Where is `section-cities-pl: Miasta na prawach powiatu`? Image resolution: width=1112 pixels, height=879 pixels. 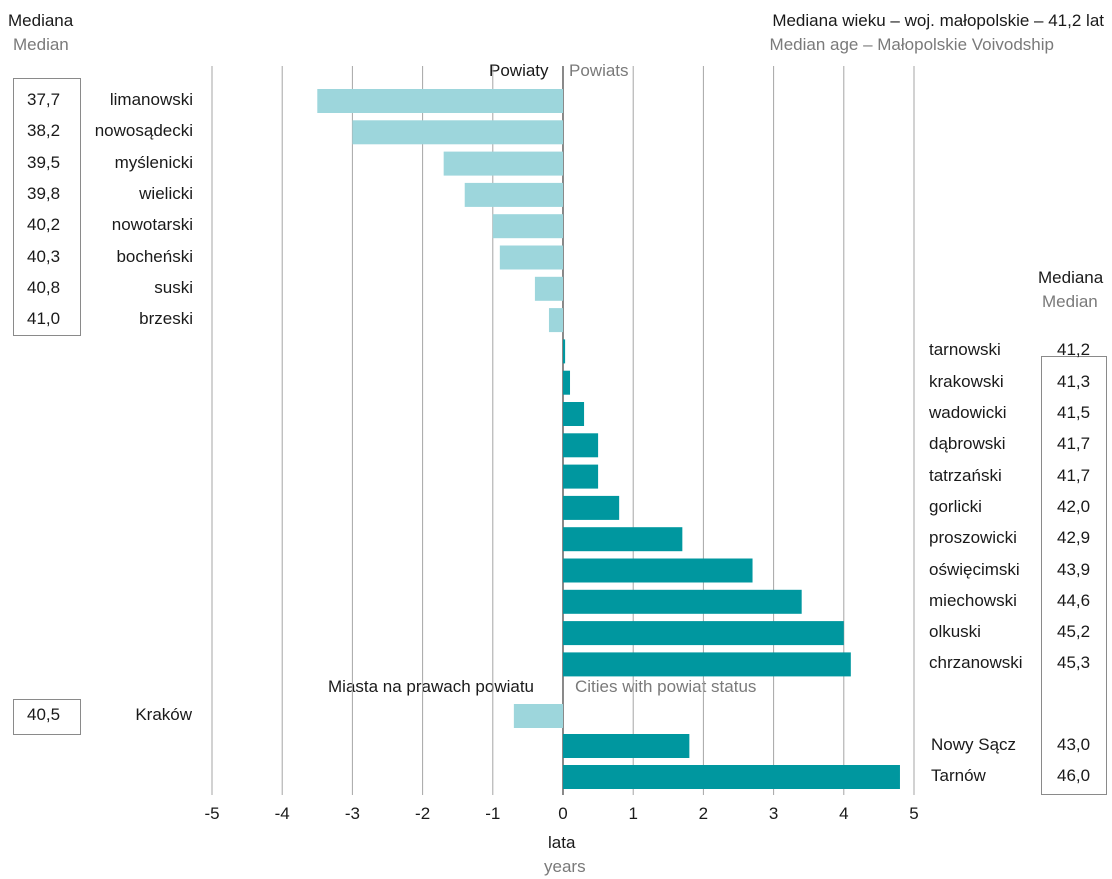
section-cities-pl: Miasta na prawach powiatu is located at coordinates (431, 686).